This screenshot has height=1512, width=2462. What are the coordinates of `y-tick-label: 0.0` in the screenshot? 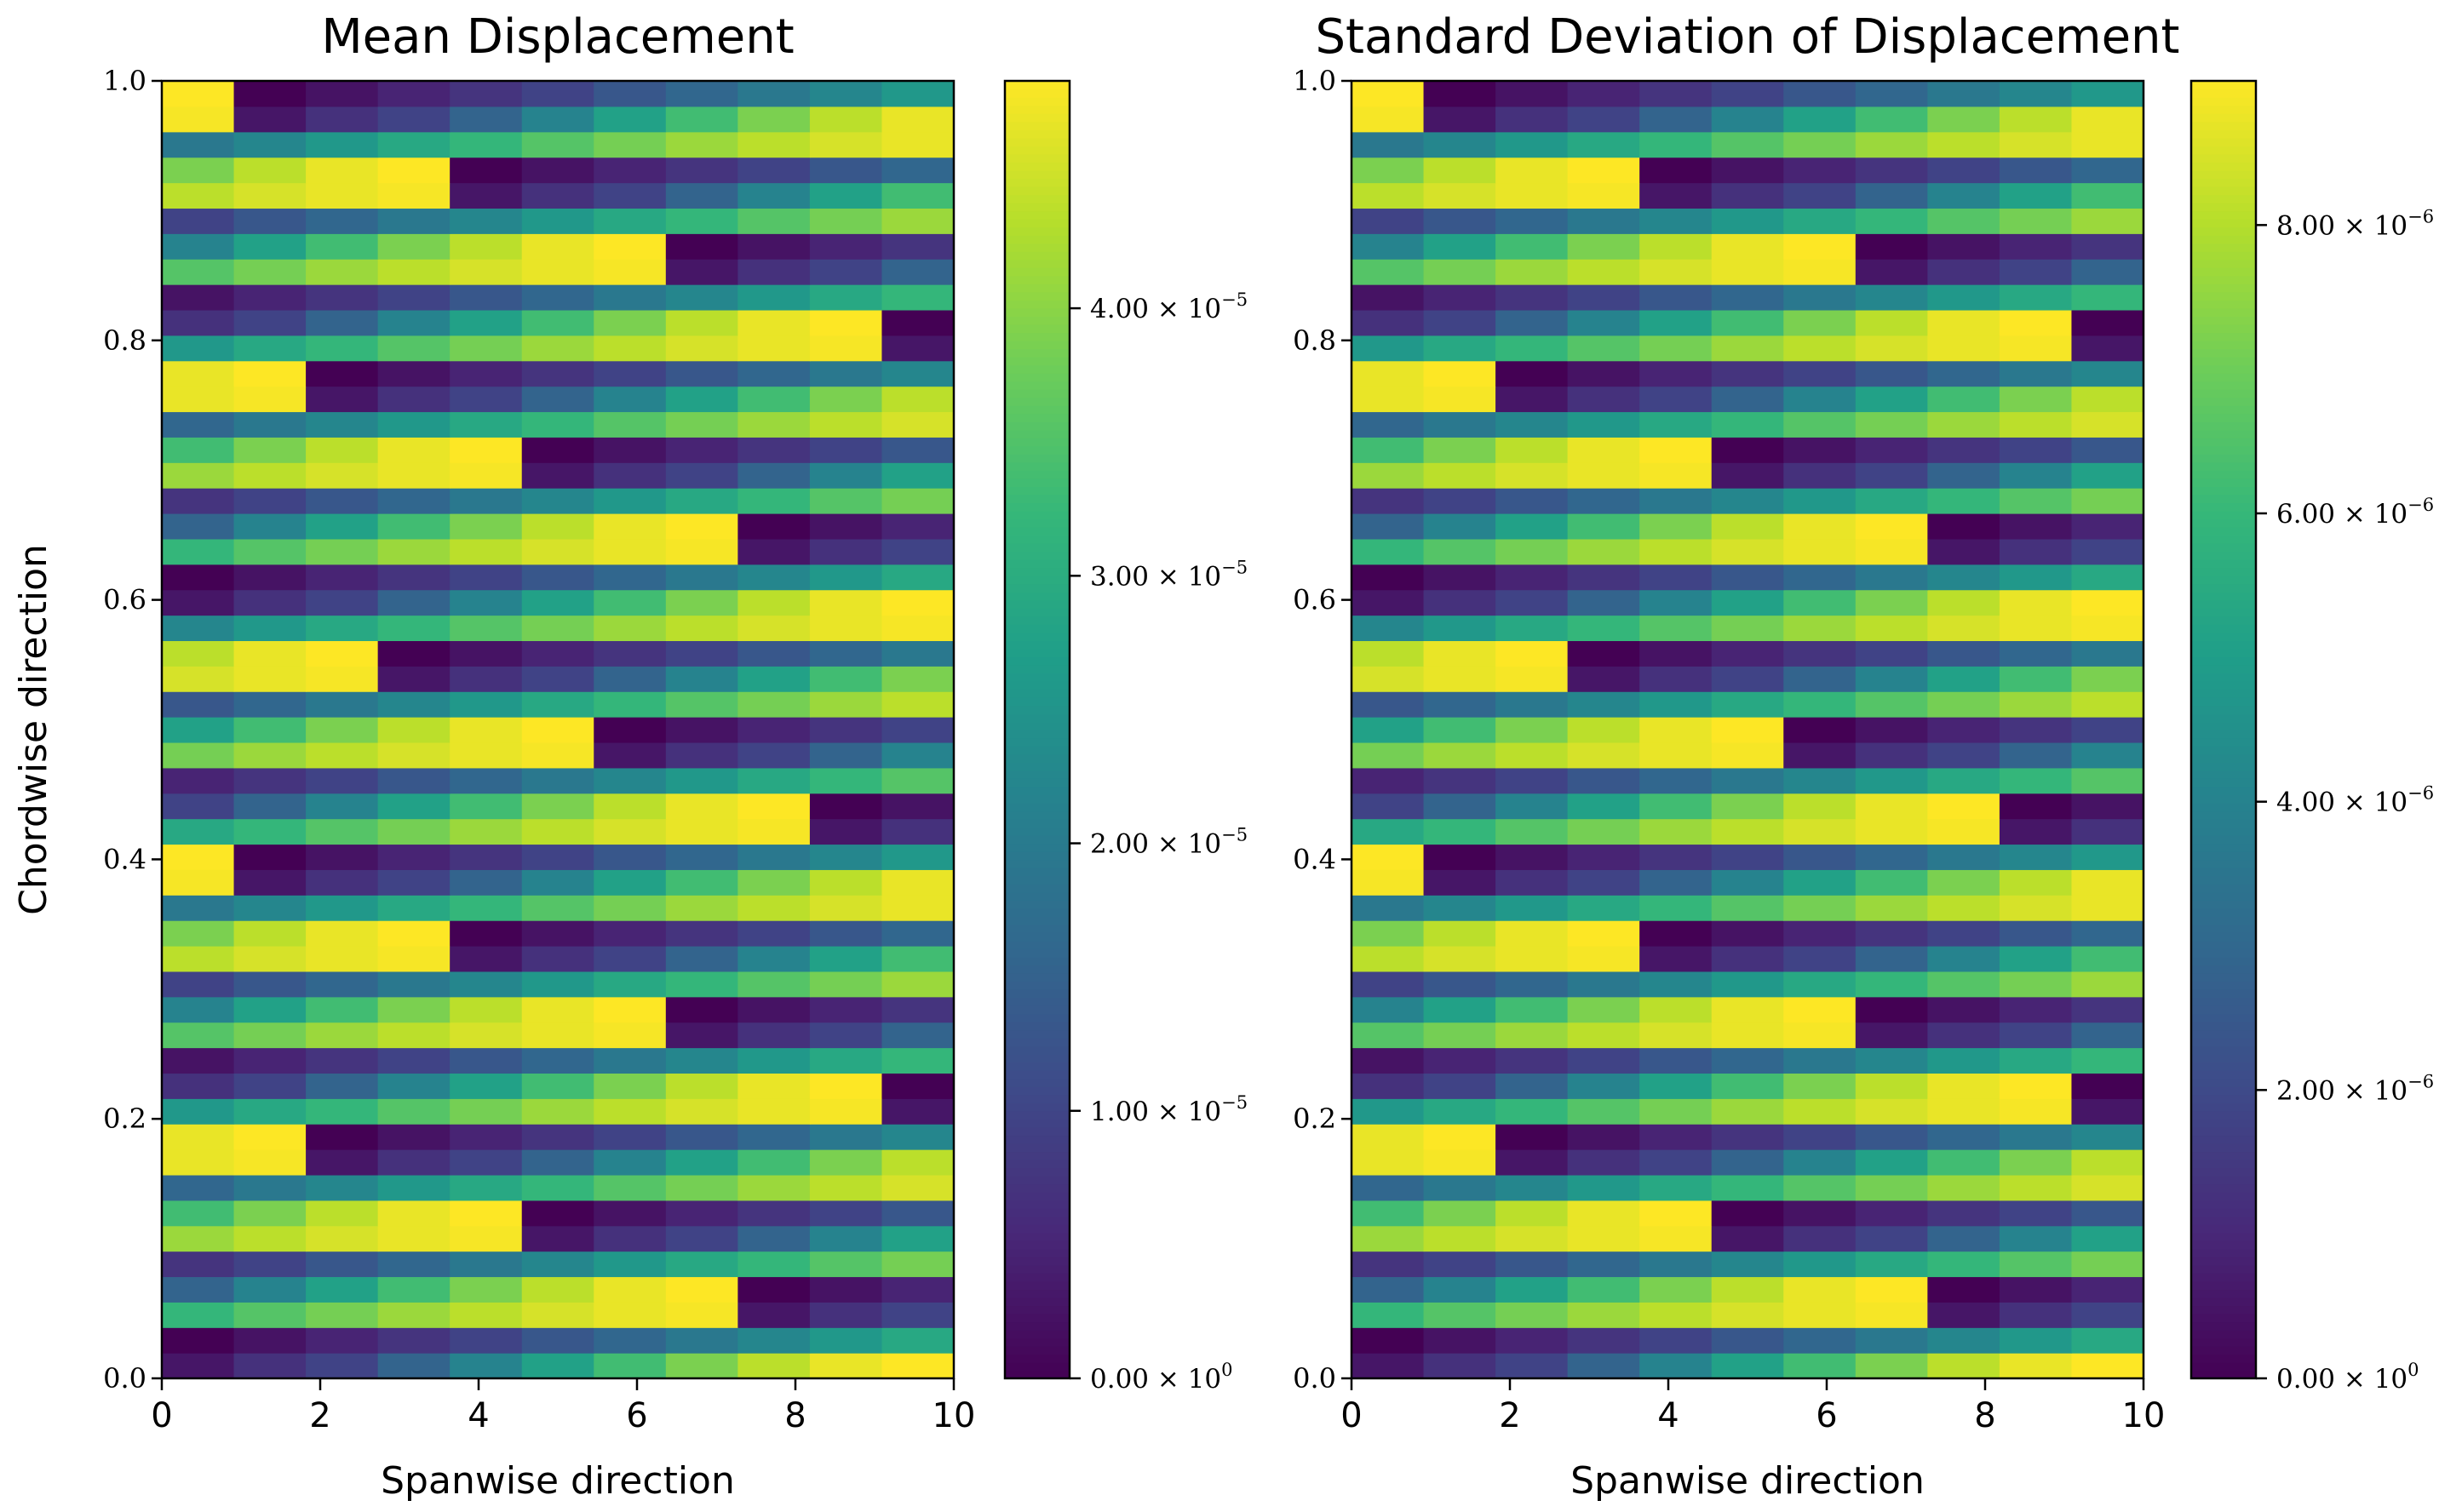 It's located at (124, 1378).